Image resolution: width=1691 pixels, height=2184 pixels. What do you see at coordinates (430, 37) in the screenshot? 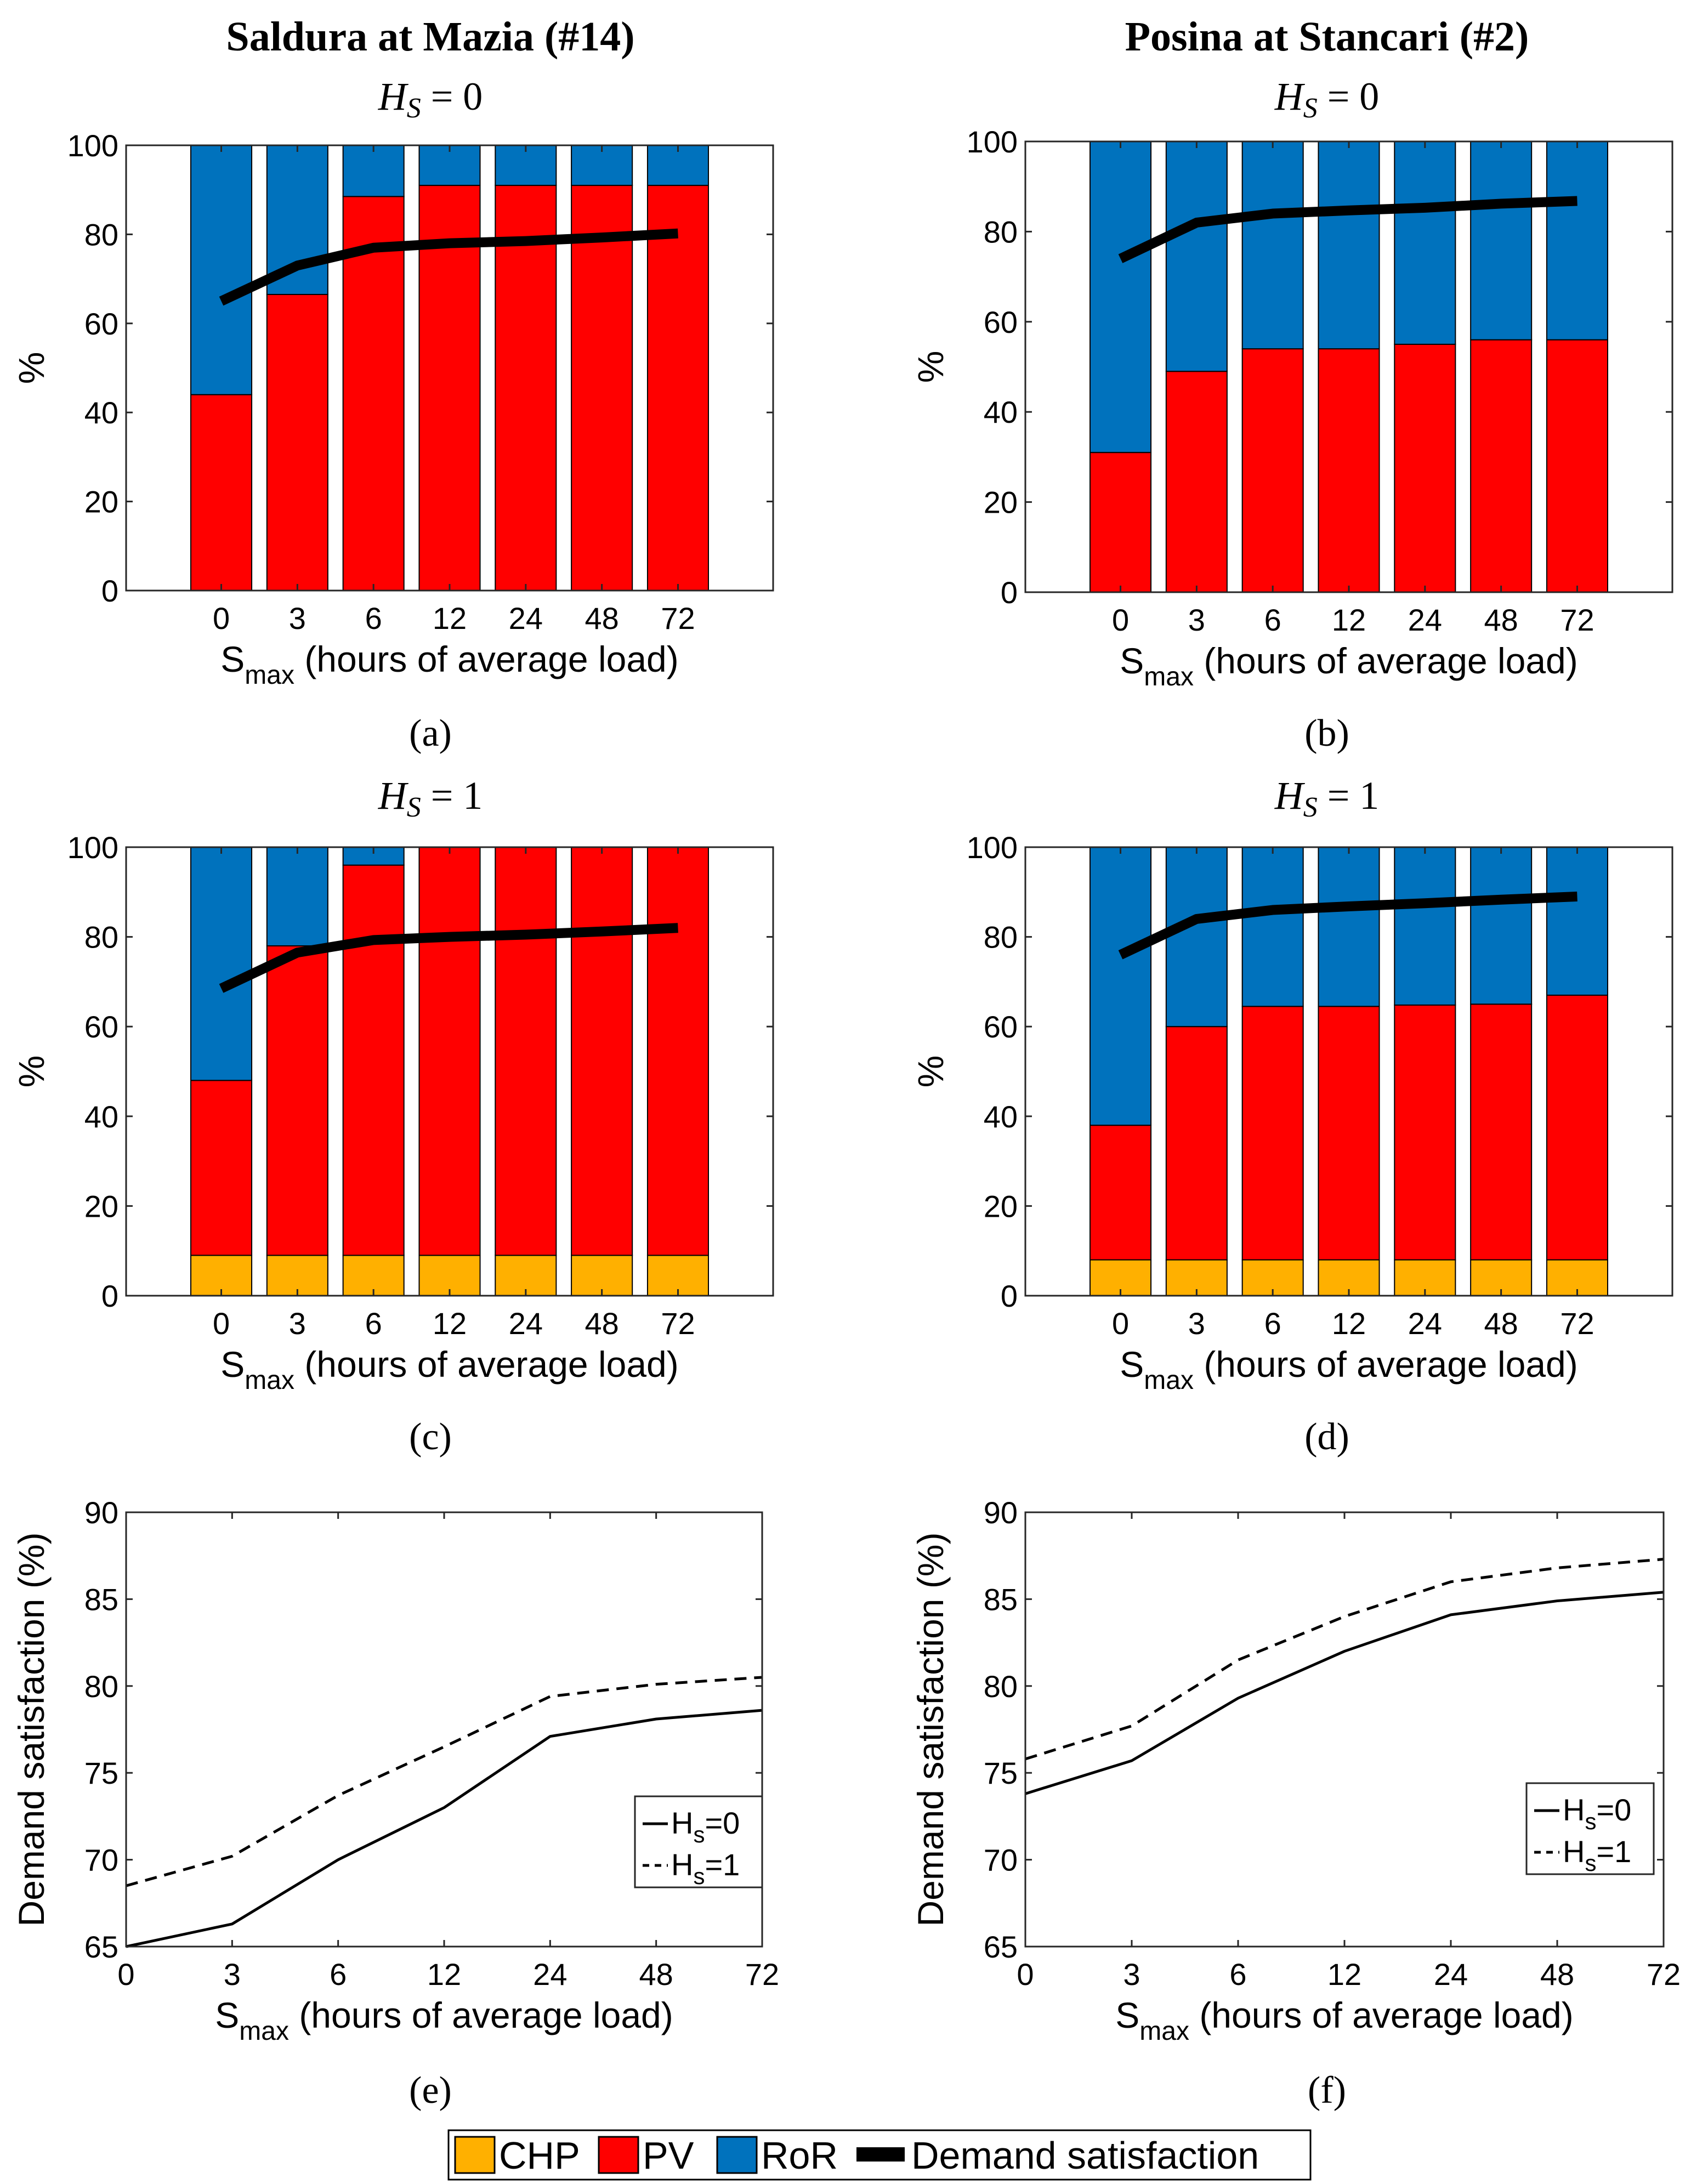
I see `title-left: Saldura at Mazia (#14)` at bounding box center [430, 37].